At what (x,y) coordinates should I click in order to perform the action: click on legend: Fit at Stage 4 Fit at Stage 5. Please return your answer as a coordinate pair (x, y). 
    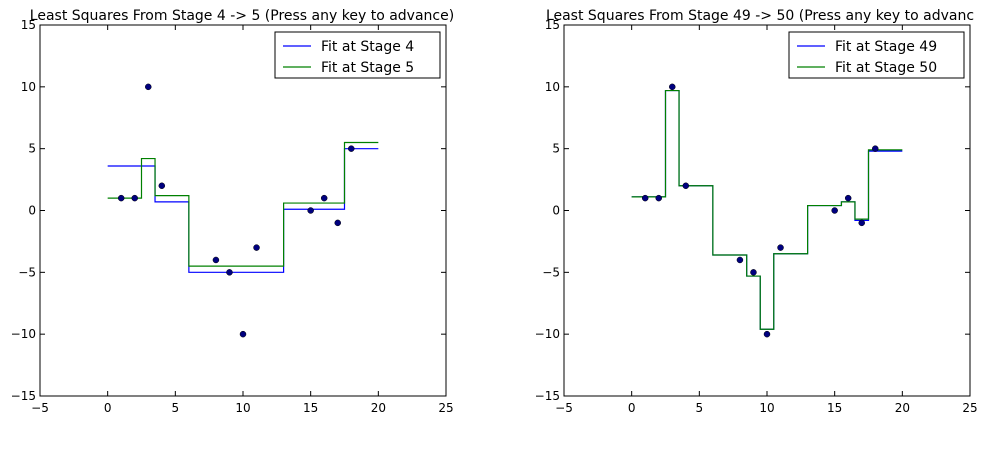
    Looking at the image, I should click on (357, 55).